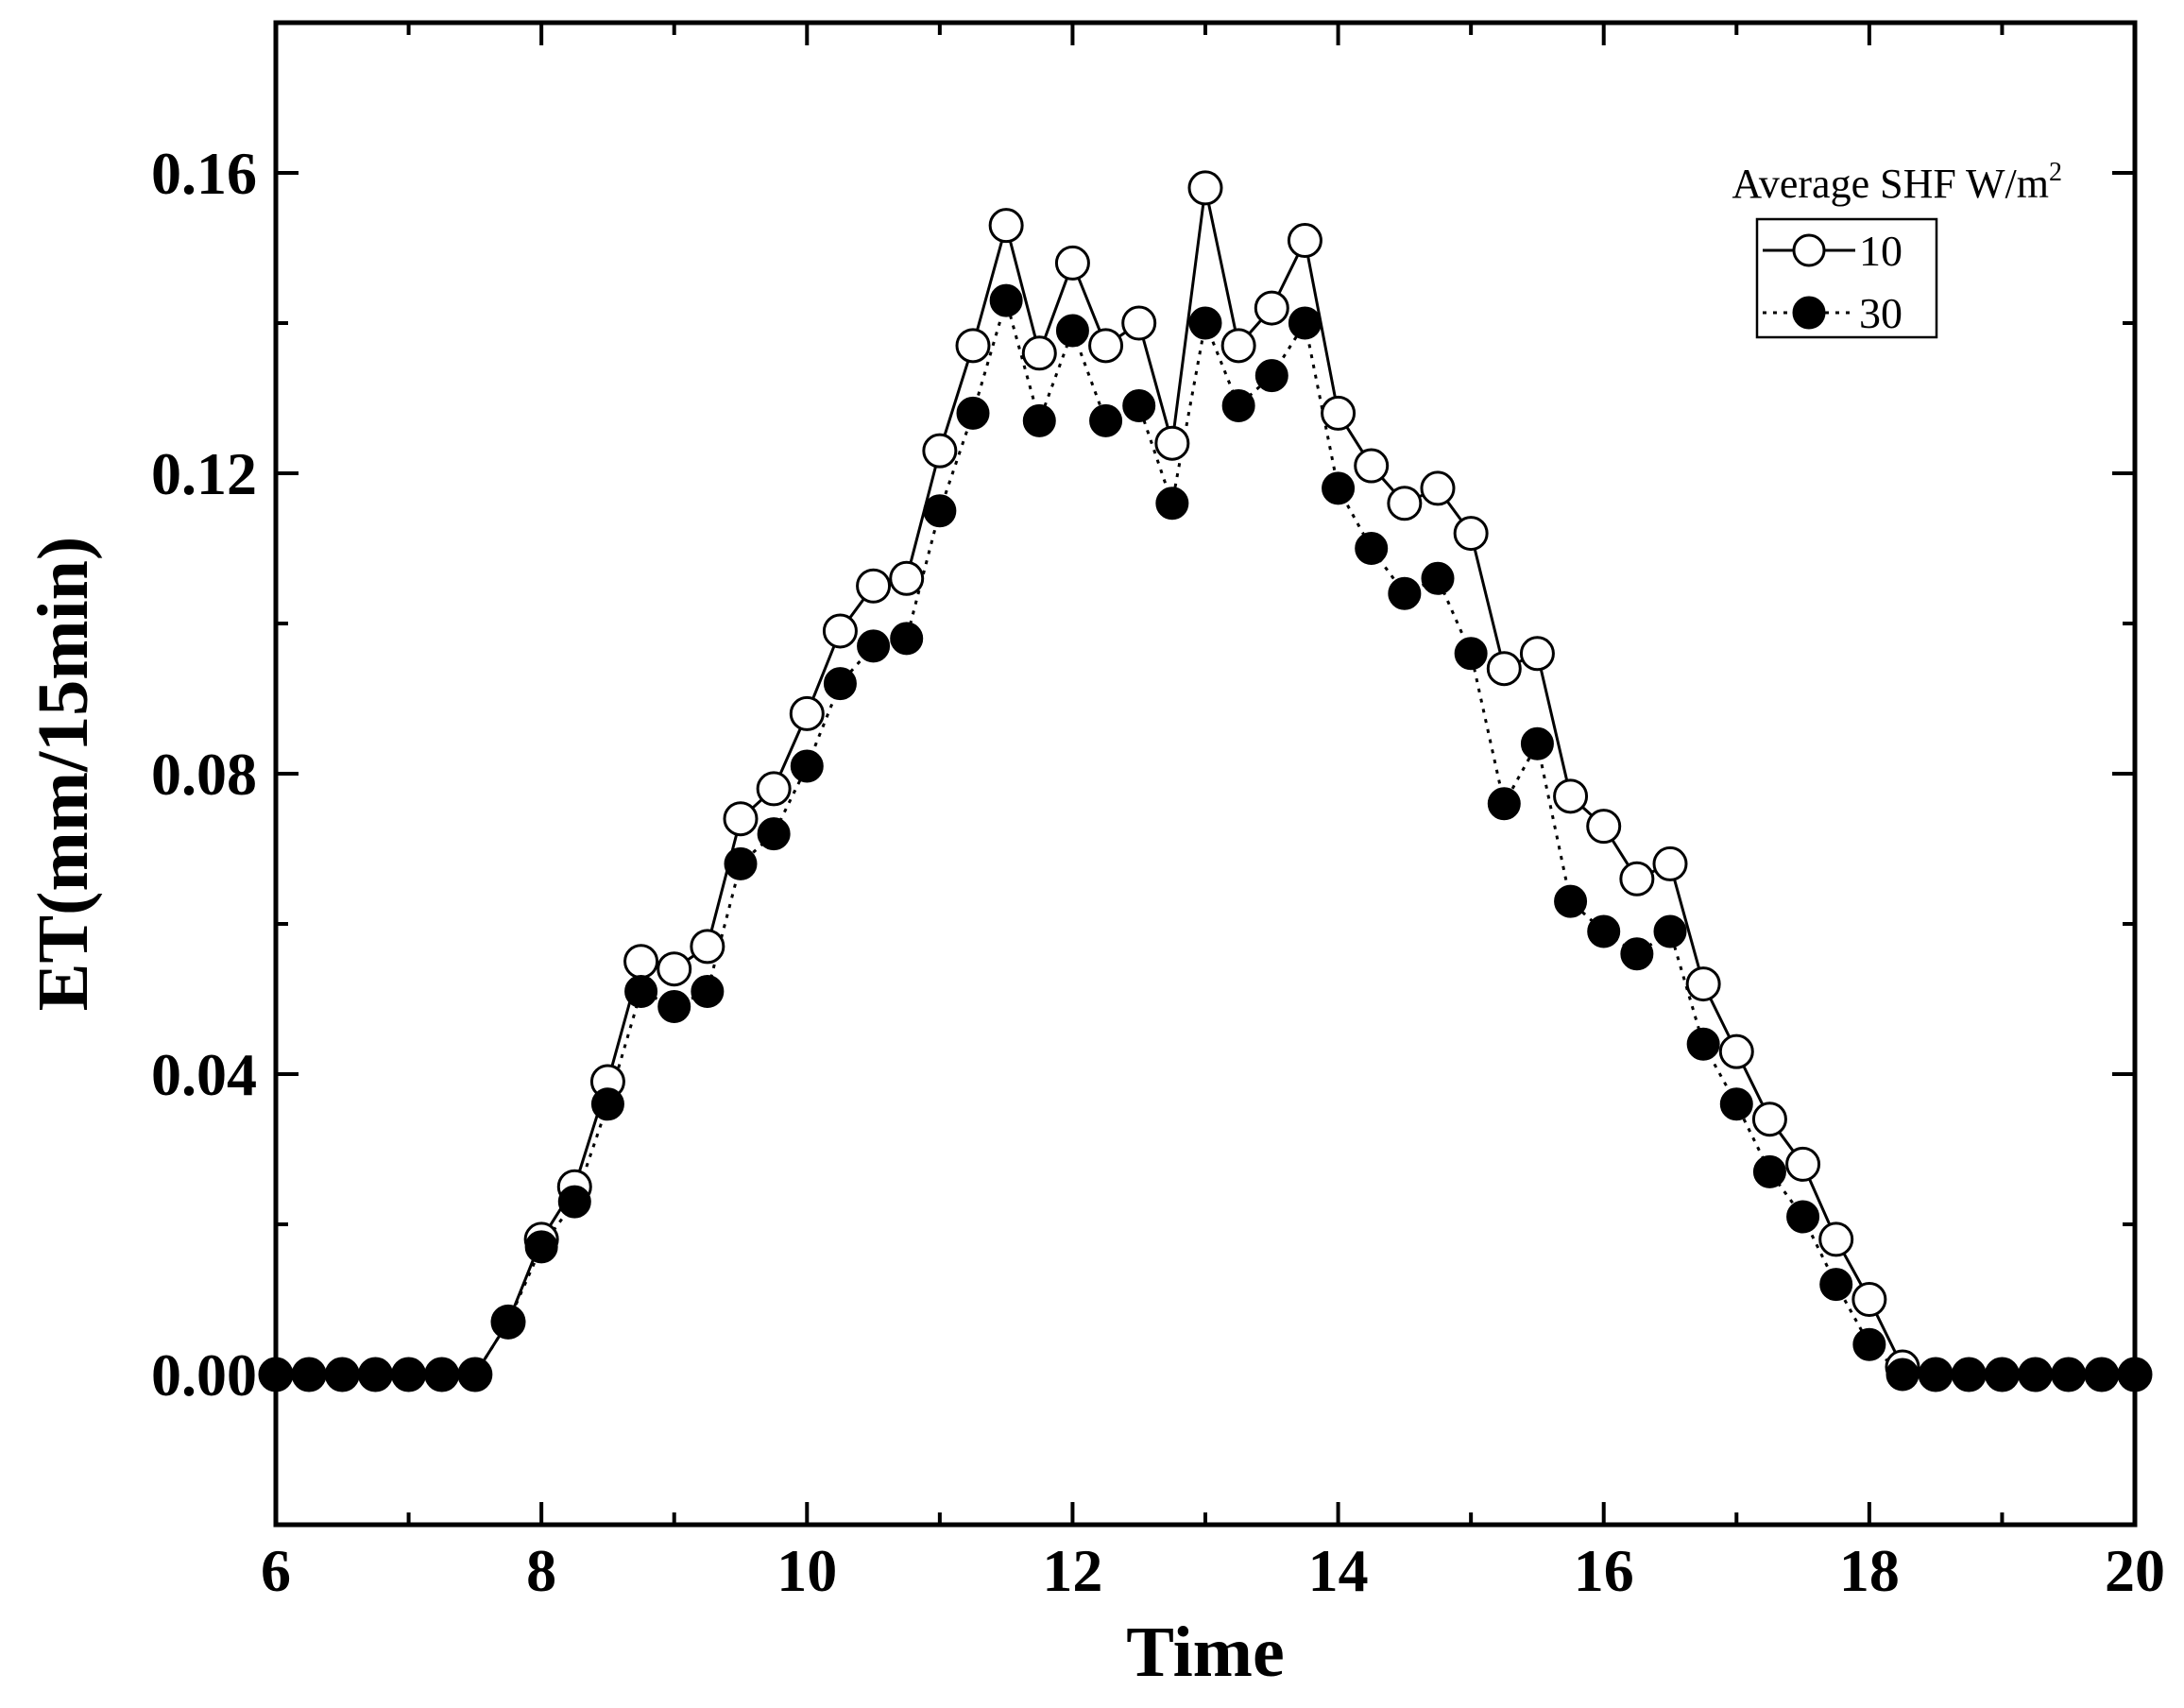 The image size is (2184, 1708). Describe the element at coordinates (541, 1570) in the screenshot. I see `x-tick-label: 8` at that location.